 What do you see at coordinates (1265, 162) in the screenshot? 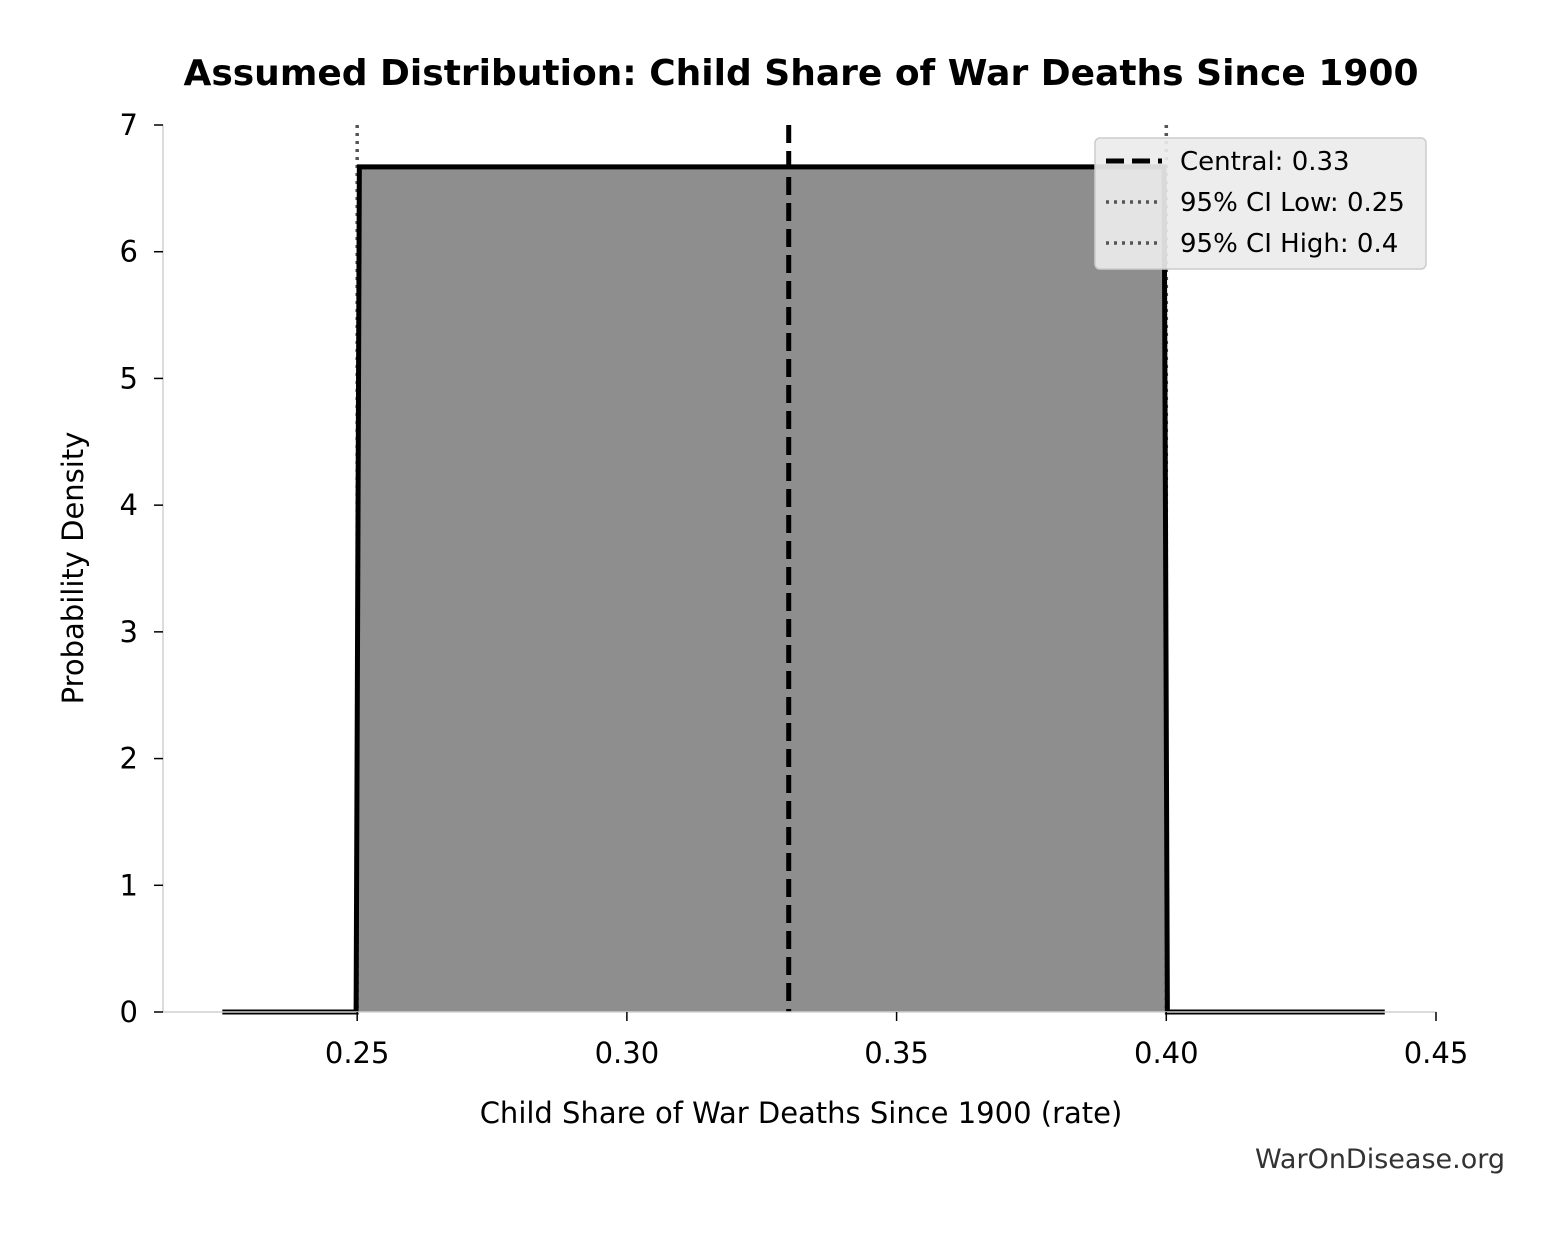
I see `legend-label-0: Central: 0.33` at bounding box center [1265, 162].